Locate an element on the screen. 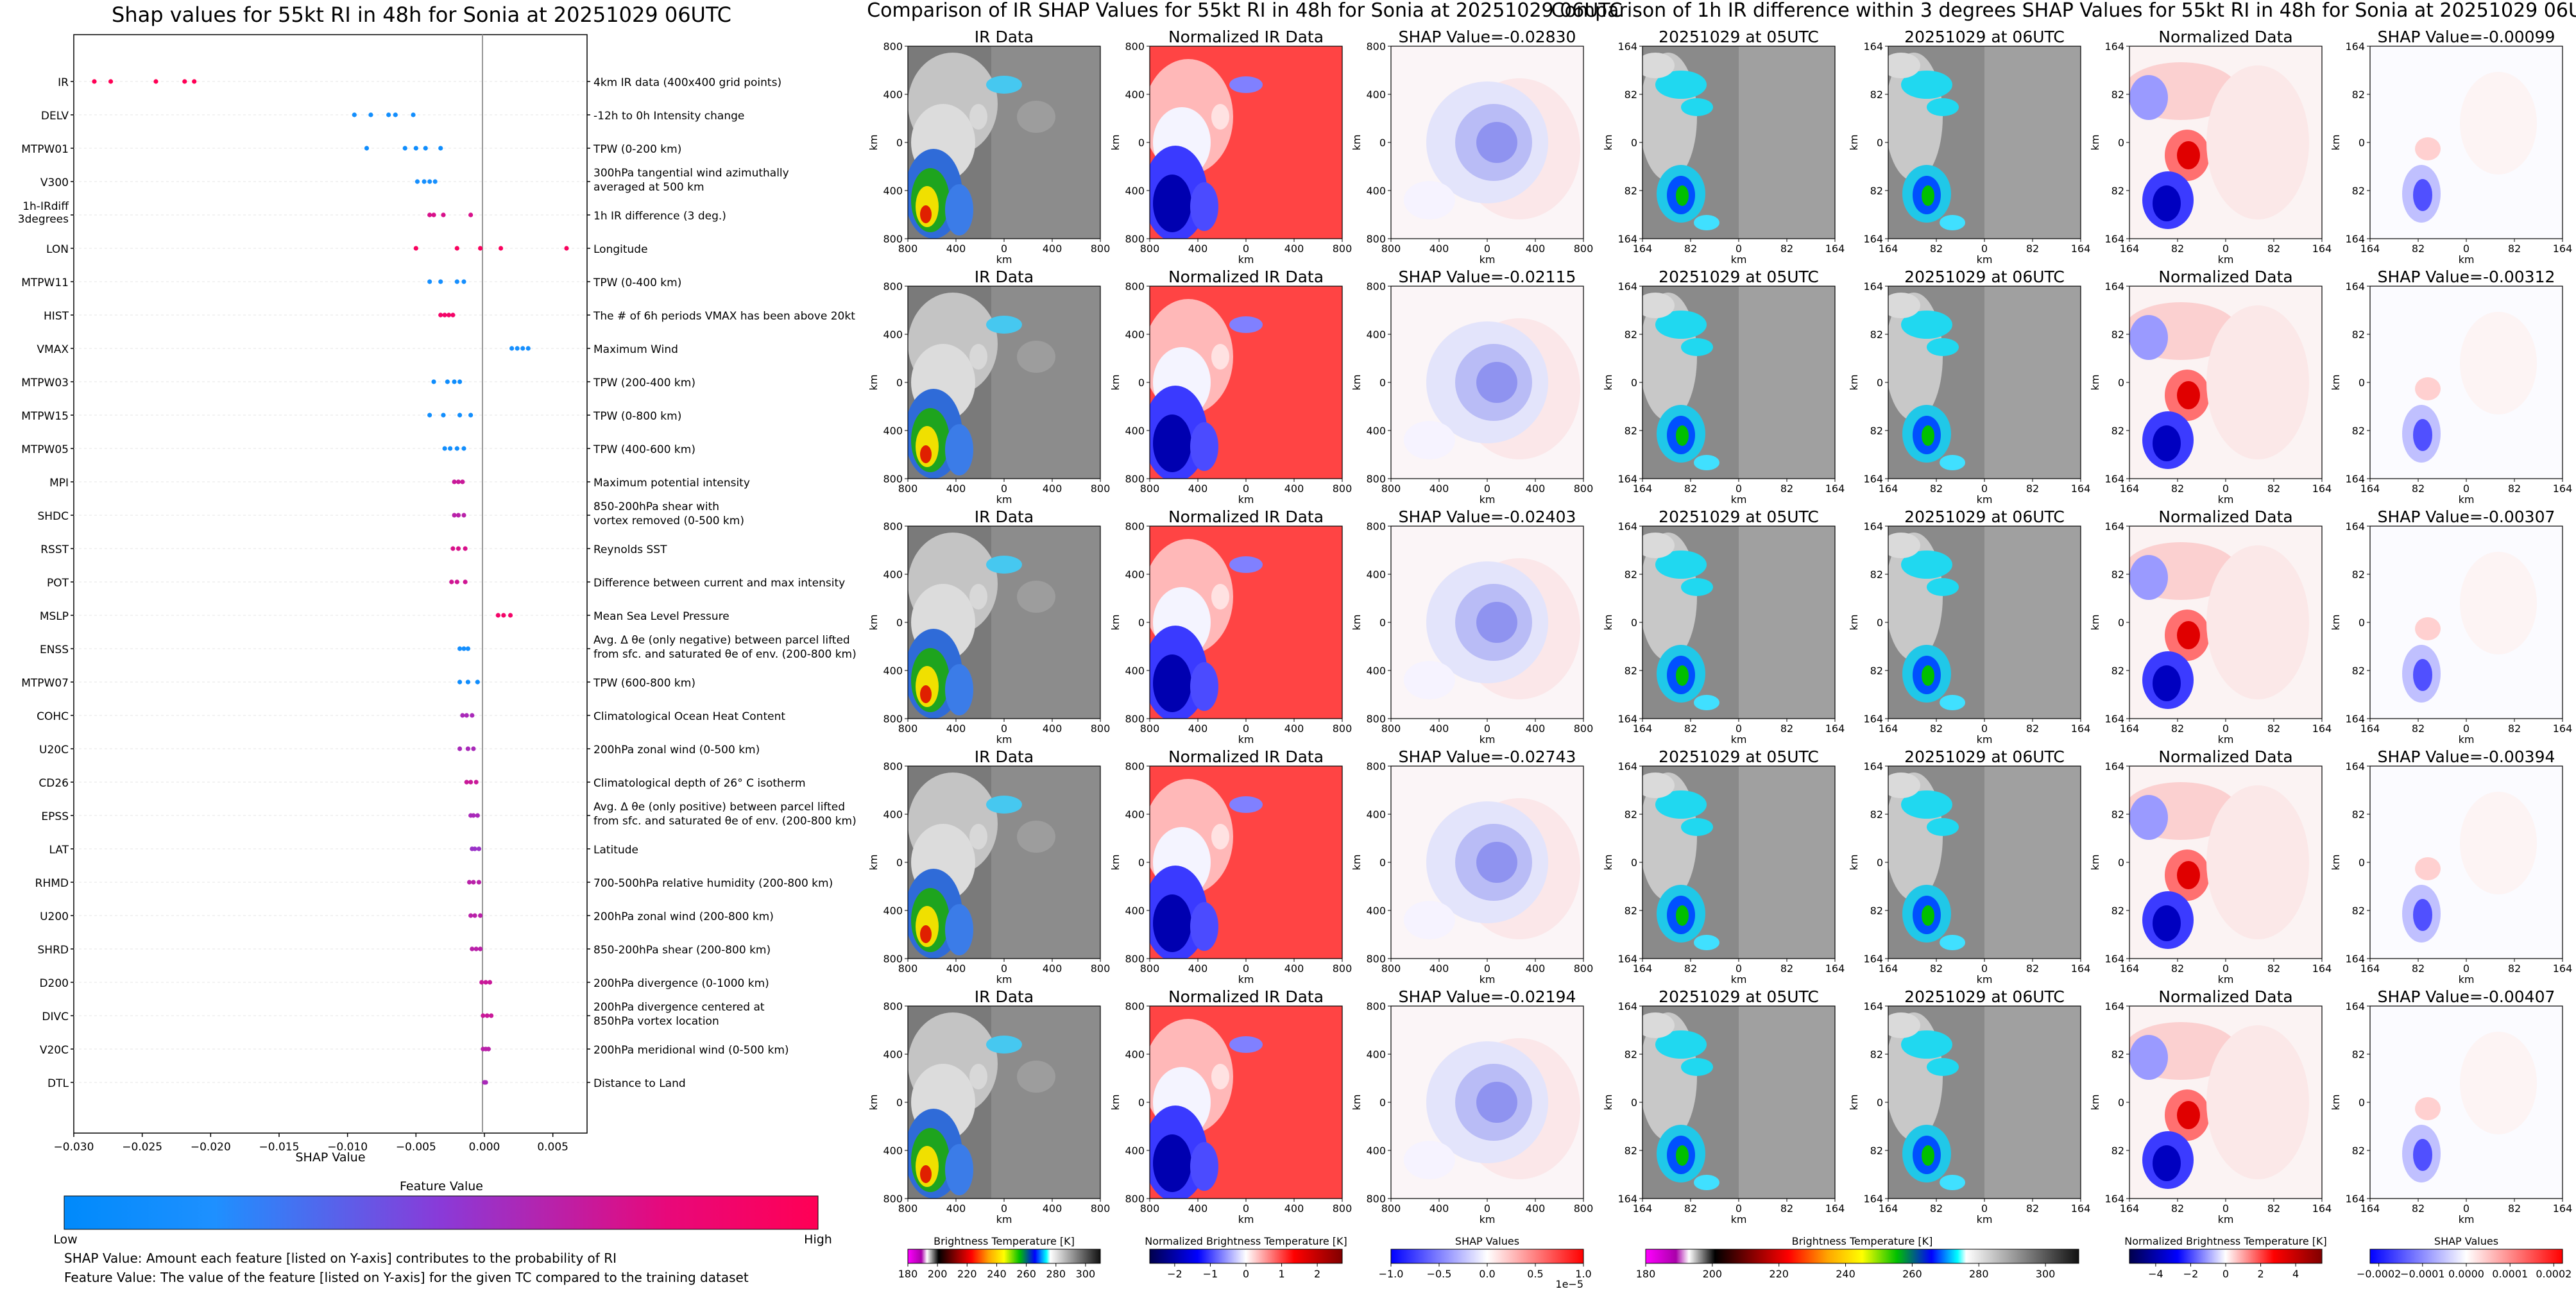  panel-title: IR Data is located at coordinates (1005, 277).